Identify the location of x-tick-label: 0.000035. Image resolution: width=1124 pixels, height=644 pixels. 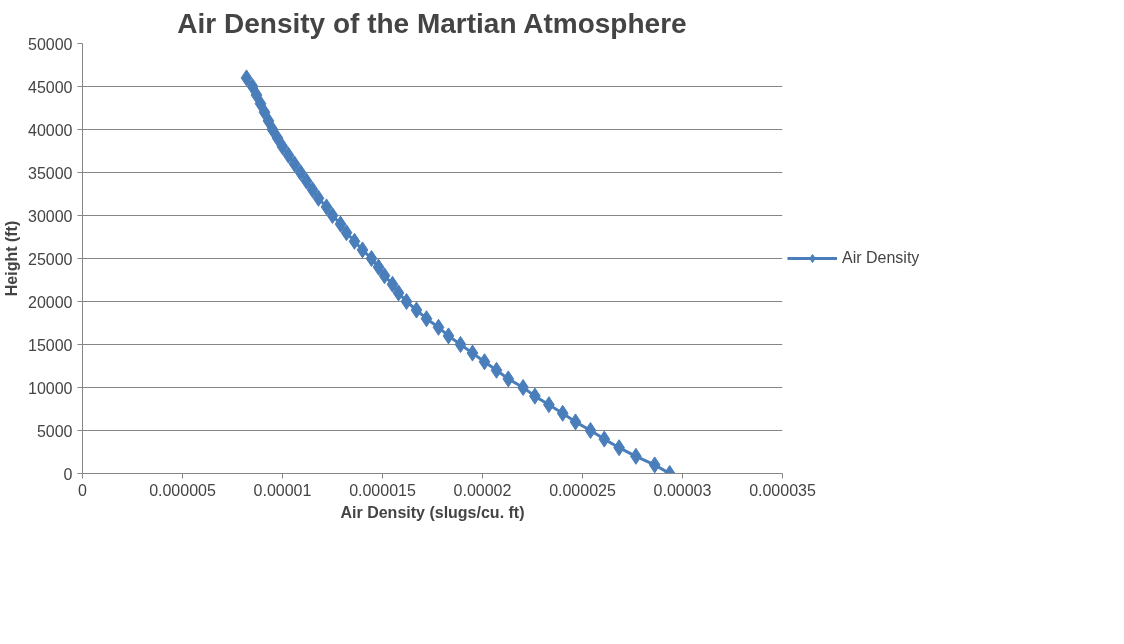
(782, 490).